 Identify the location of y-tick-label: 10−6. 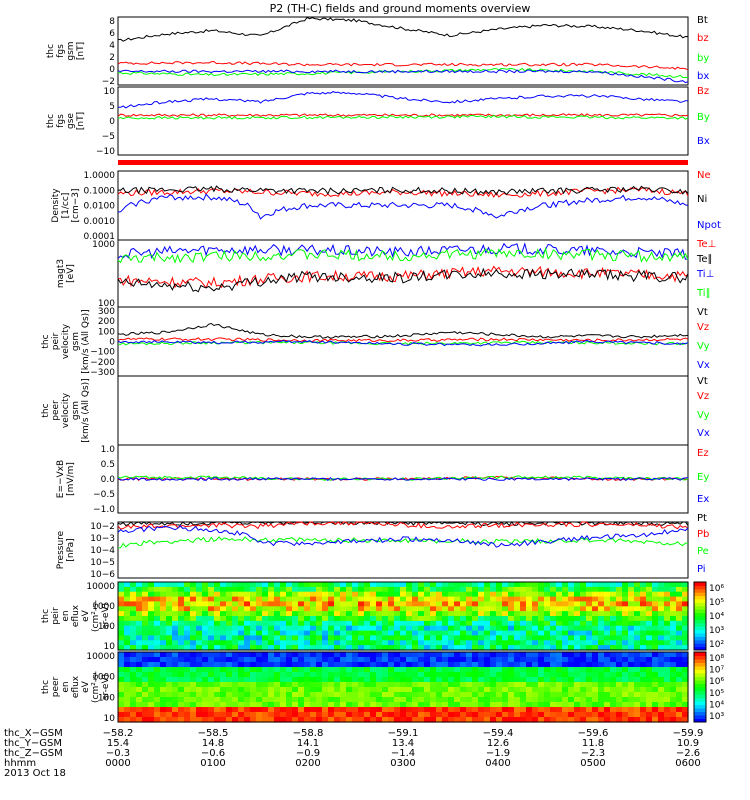
(102, 575).